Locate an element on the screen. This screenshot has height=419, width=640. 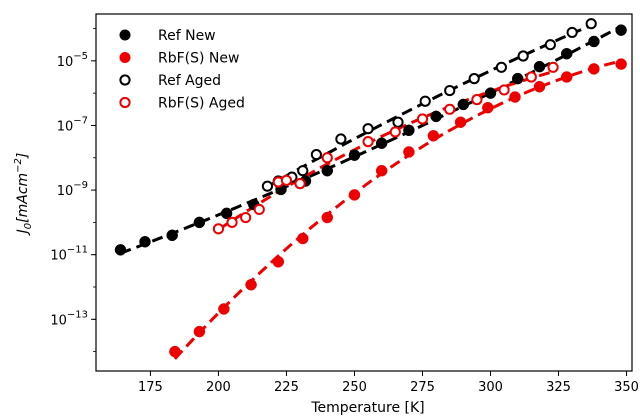
x-tick-label: 225 is located at coordinates (286, 387).